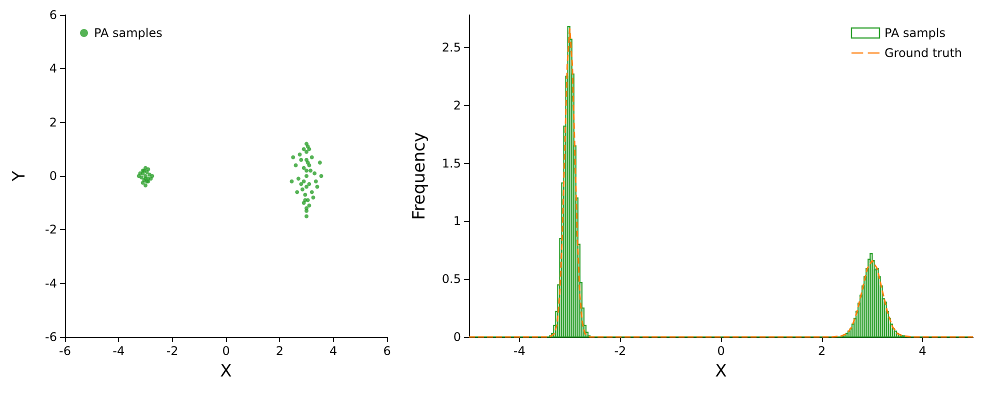 This screenshot has width=982, height=395. I want to click on y-axis-title: Y, so click(20, 176).